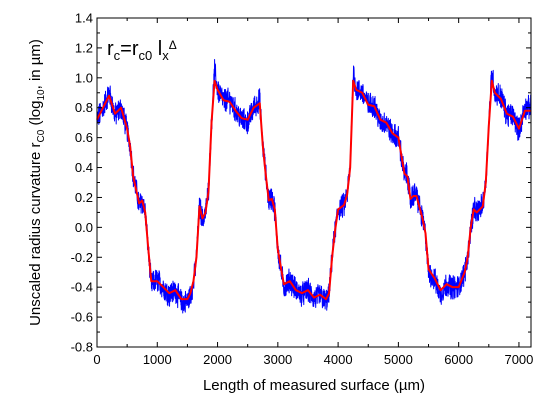 This screenshot has width=534, height=399. What do you see at coordinates (35, 115) in the screenshot?
I see `y-axis-label-part: (log` at bounding box center [35, 115].